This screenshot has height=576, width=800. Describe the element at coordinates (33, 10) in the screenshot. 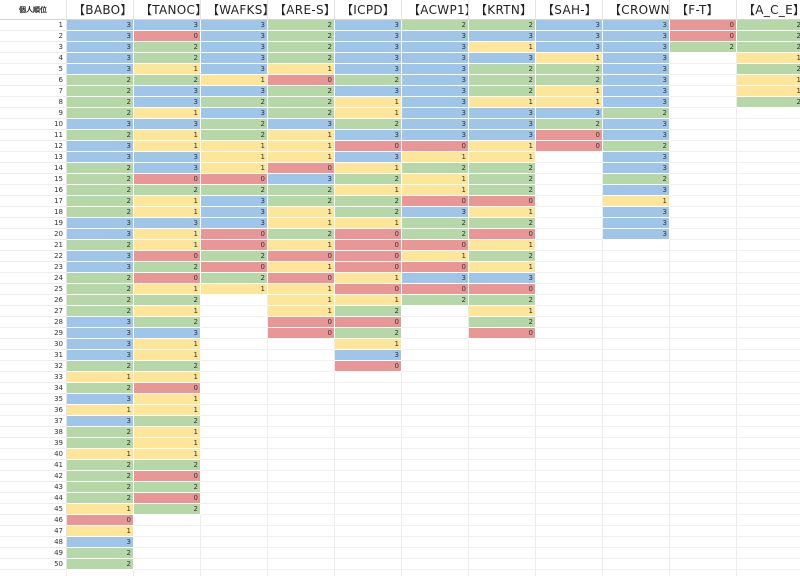

I see `corner-header: 個人順位` at that location.